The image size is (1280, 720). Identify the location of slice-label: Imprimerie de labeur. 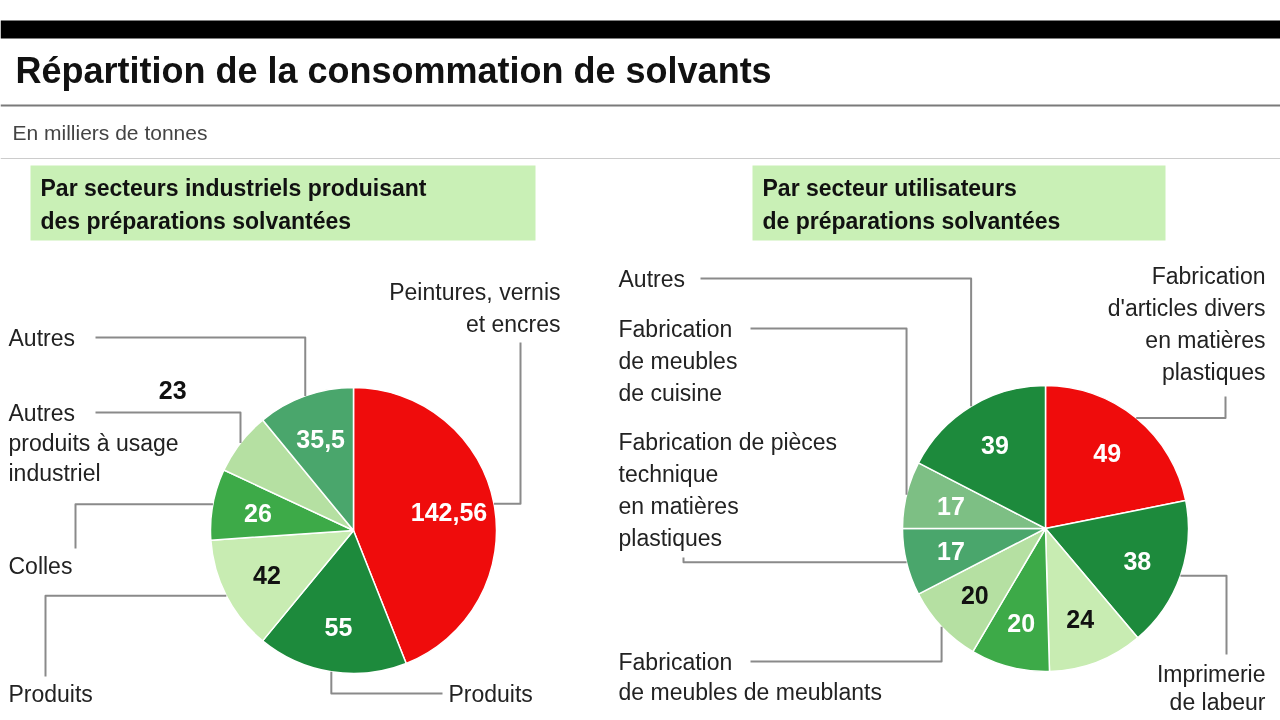
(1211, 687).